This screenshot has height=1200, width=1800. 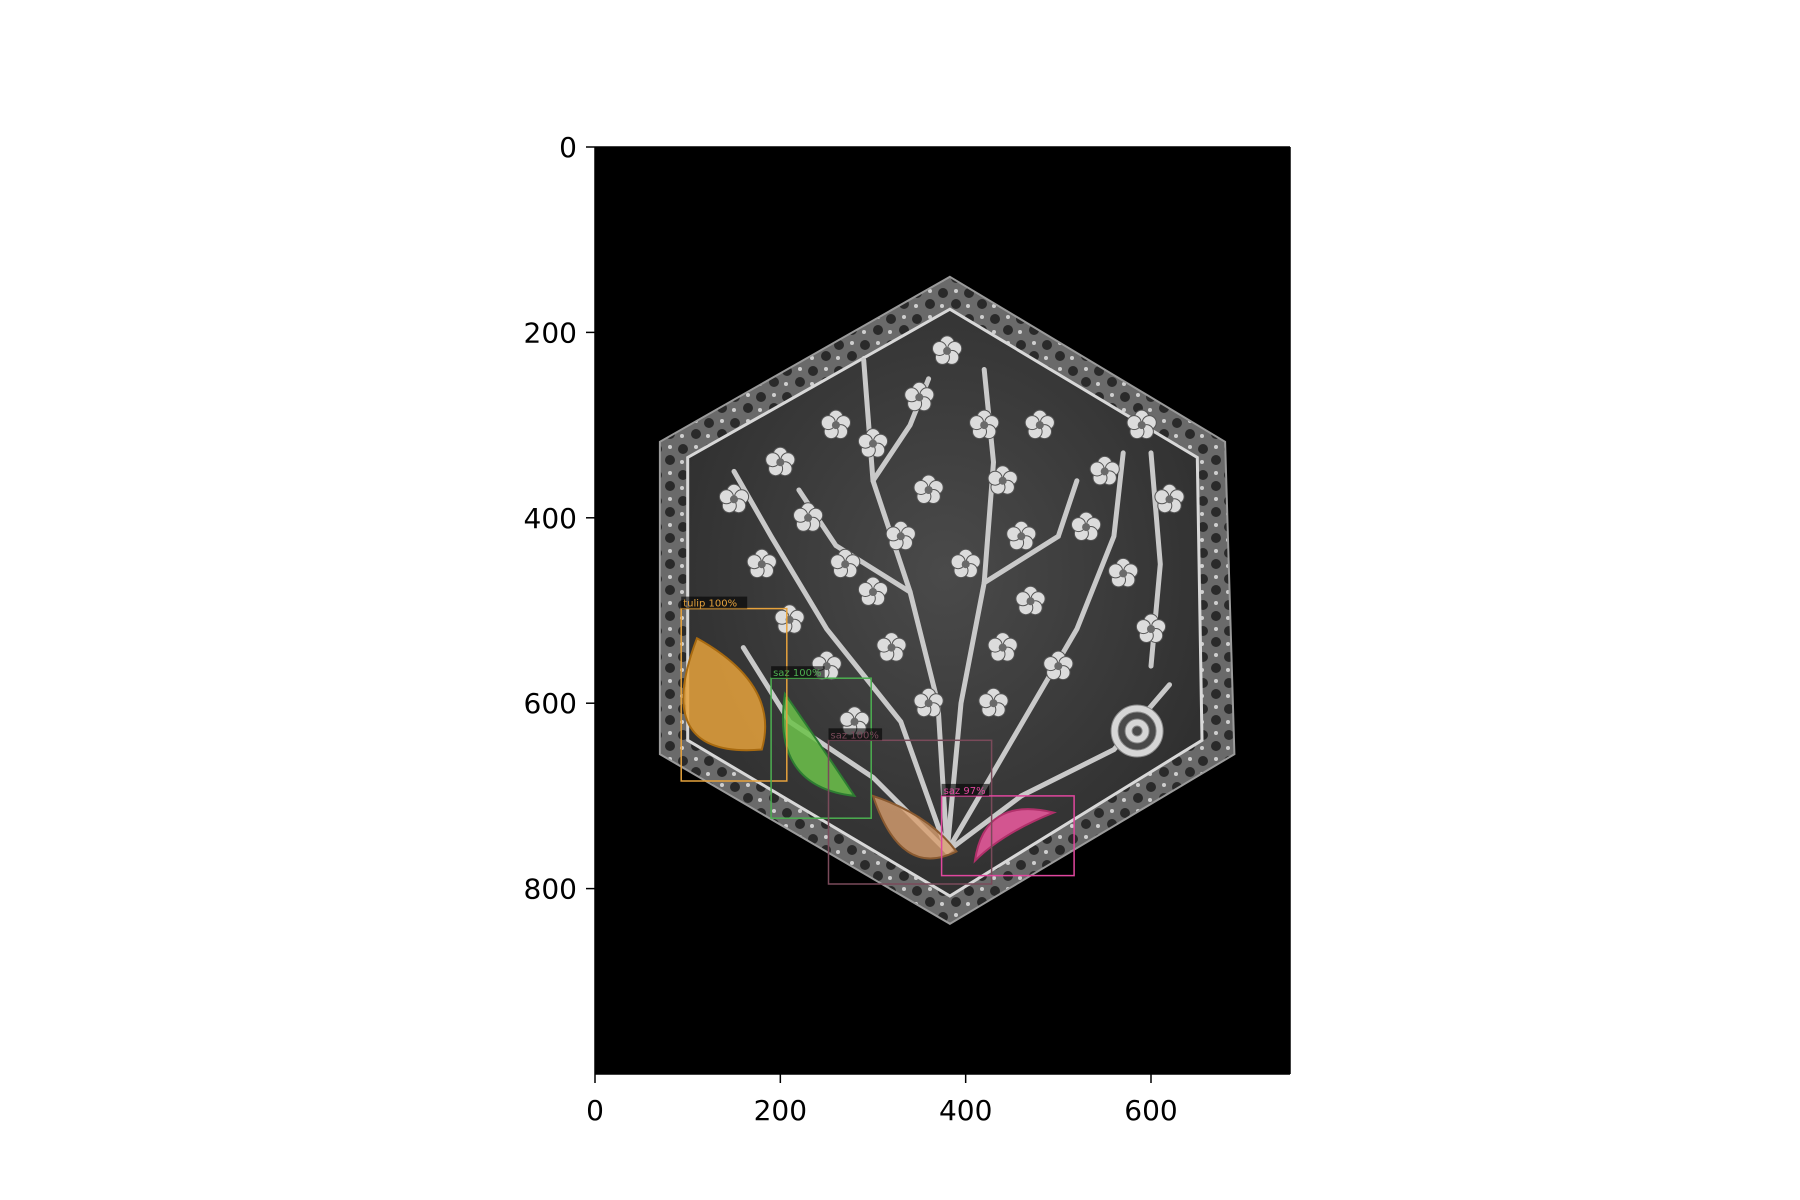 I want to click on y-tick-label: 0, so click(x=568, y=147).